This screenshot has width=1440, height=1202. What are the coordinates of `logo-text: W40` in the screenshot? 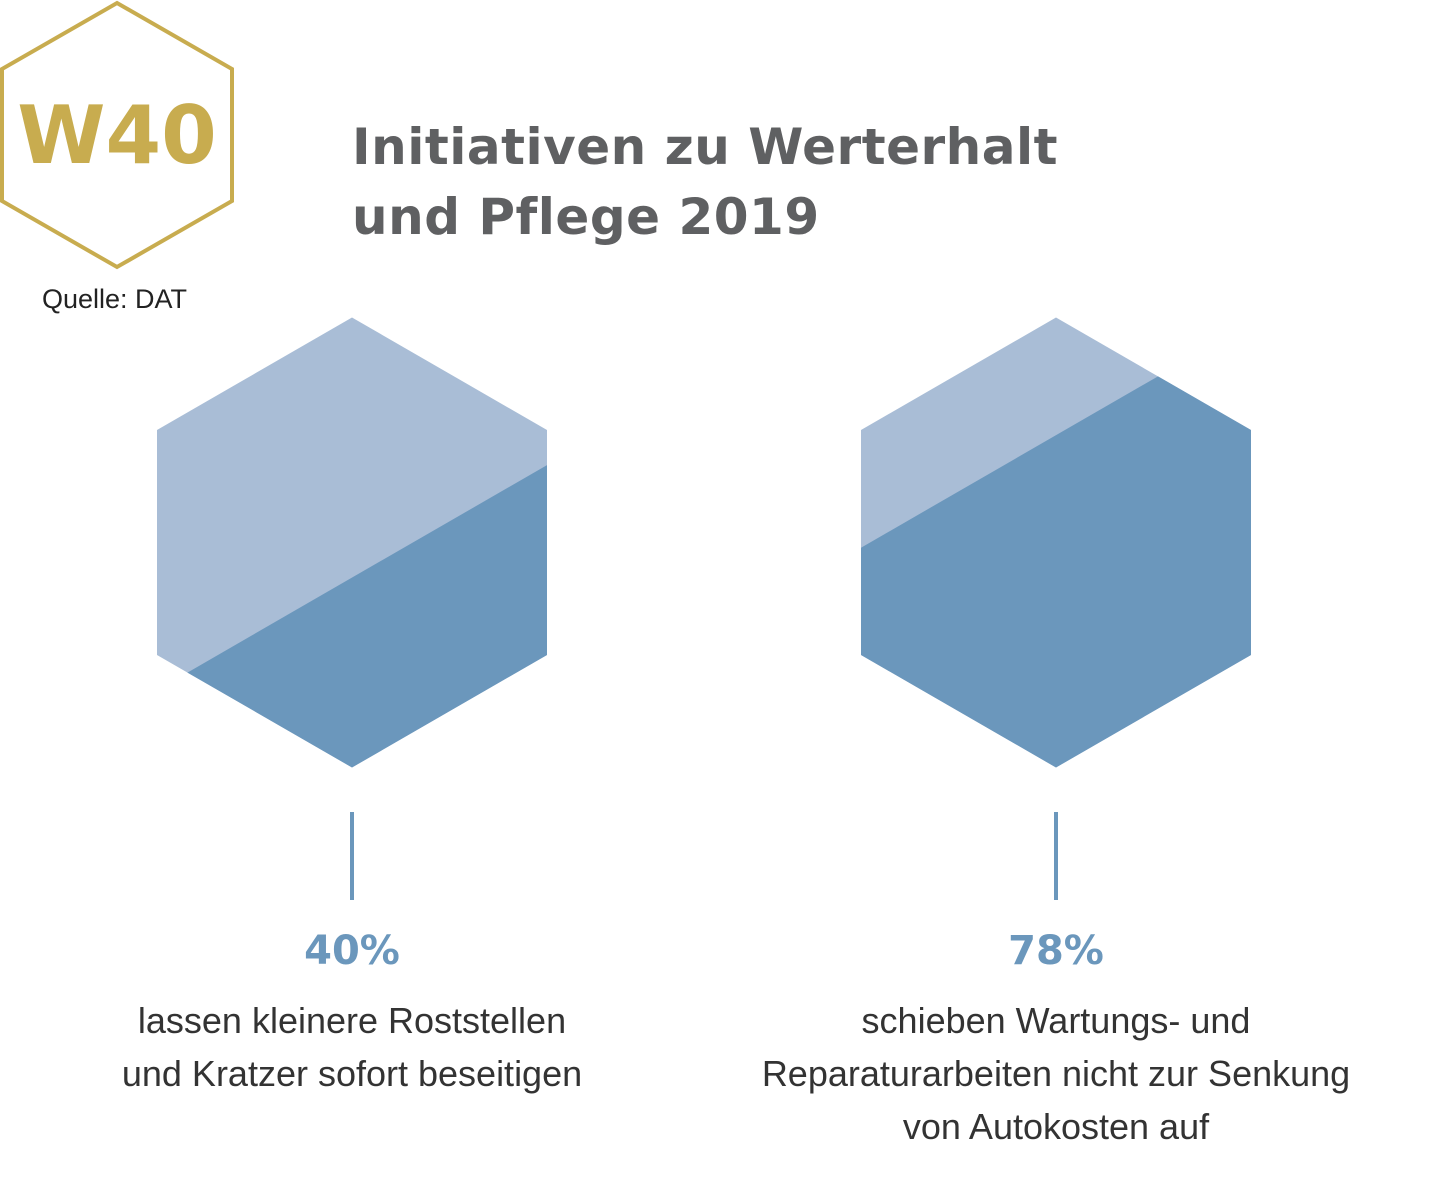 It's located at (117, 135).